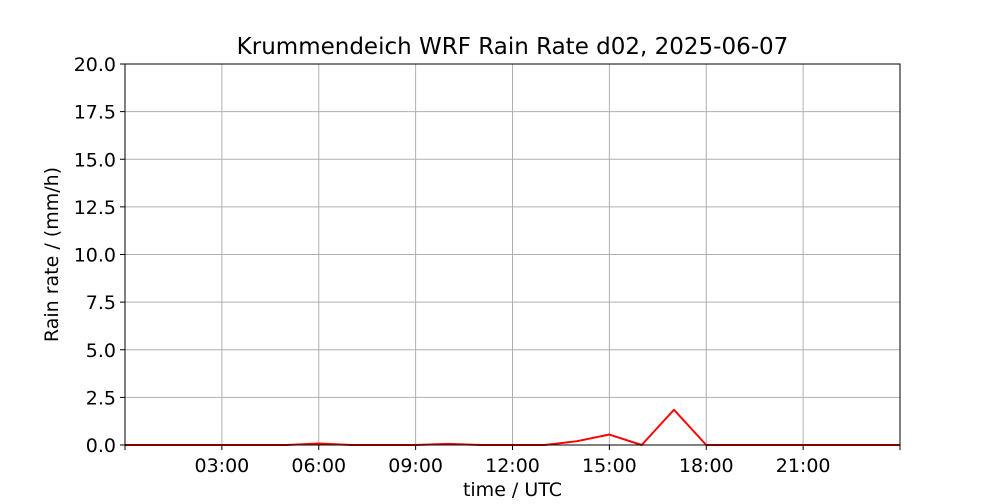 This screenshot has height=504, width=1000. I want to click on y-tick-label: 12.5, so click(95, 208).